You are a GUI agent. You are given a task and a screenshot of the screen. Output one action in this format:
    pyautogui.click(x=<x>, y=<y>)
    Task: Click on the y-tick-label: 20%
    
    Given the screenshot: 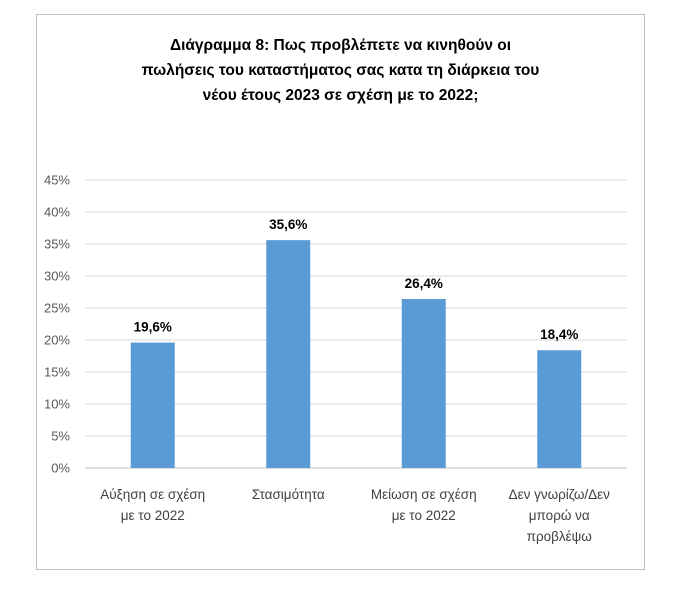 What is the action you would take?
    pyautogui.click(x=57, y=340)
    